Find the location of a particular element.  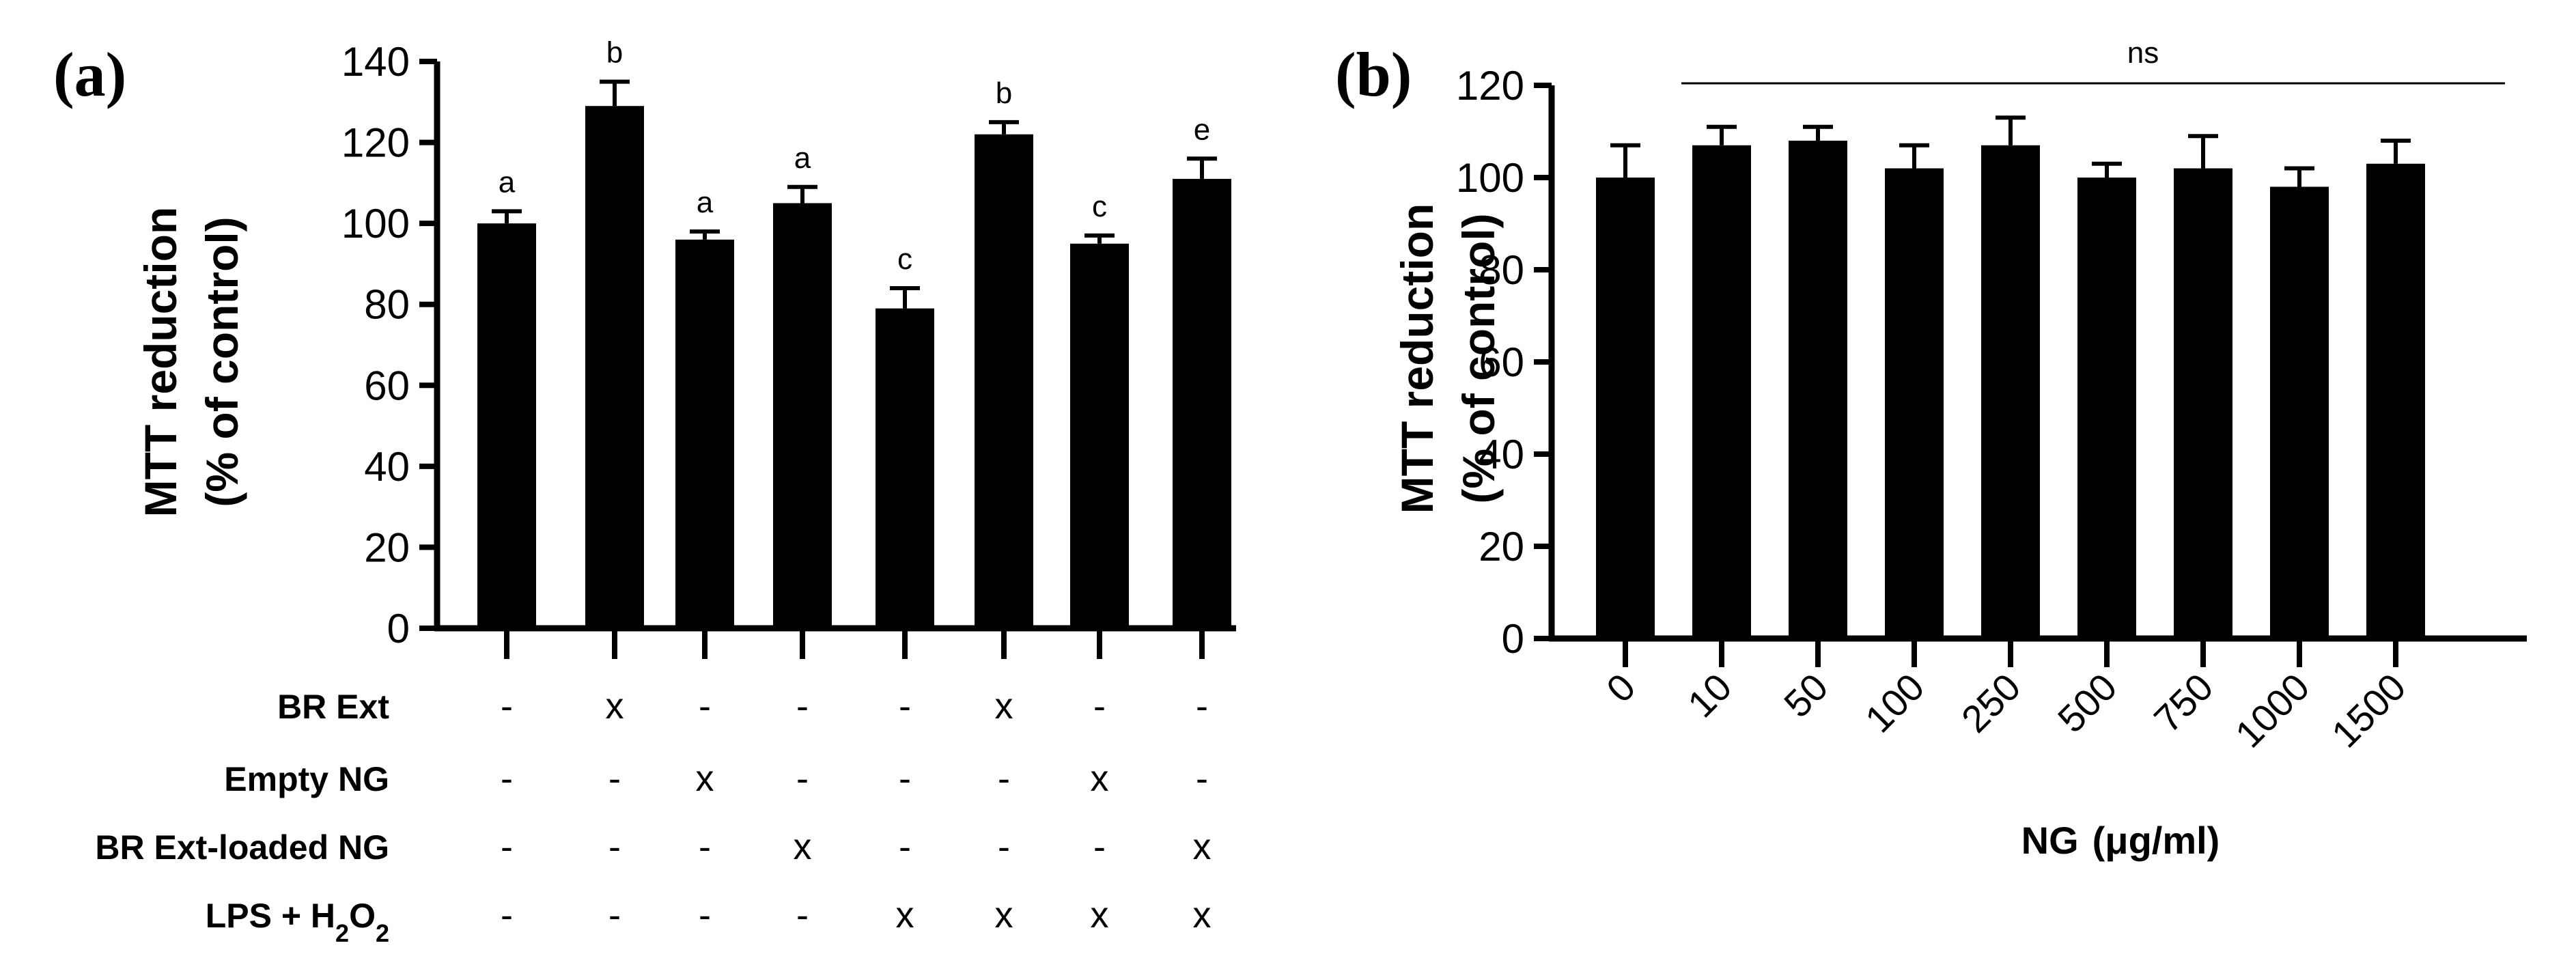

panel-a-treatment-label: Empty NG is located at coordinates (306, 779).